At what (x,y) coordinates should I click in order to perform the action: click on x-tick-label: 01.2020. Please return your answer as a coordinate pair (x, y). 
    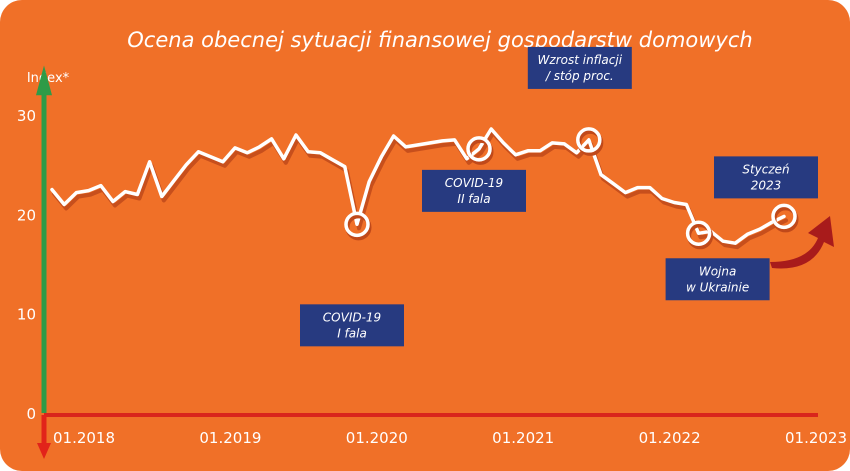
    Looking at the image, I should click on (377, 438).